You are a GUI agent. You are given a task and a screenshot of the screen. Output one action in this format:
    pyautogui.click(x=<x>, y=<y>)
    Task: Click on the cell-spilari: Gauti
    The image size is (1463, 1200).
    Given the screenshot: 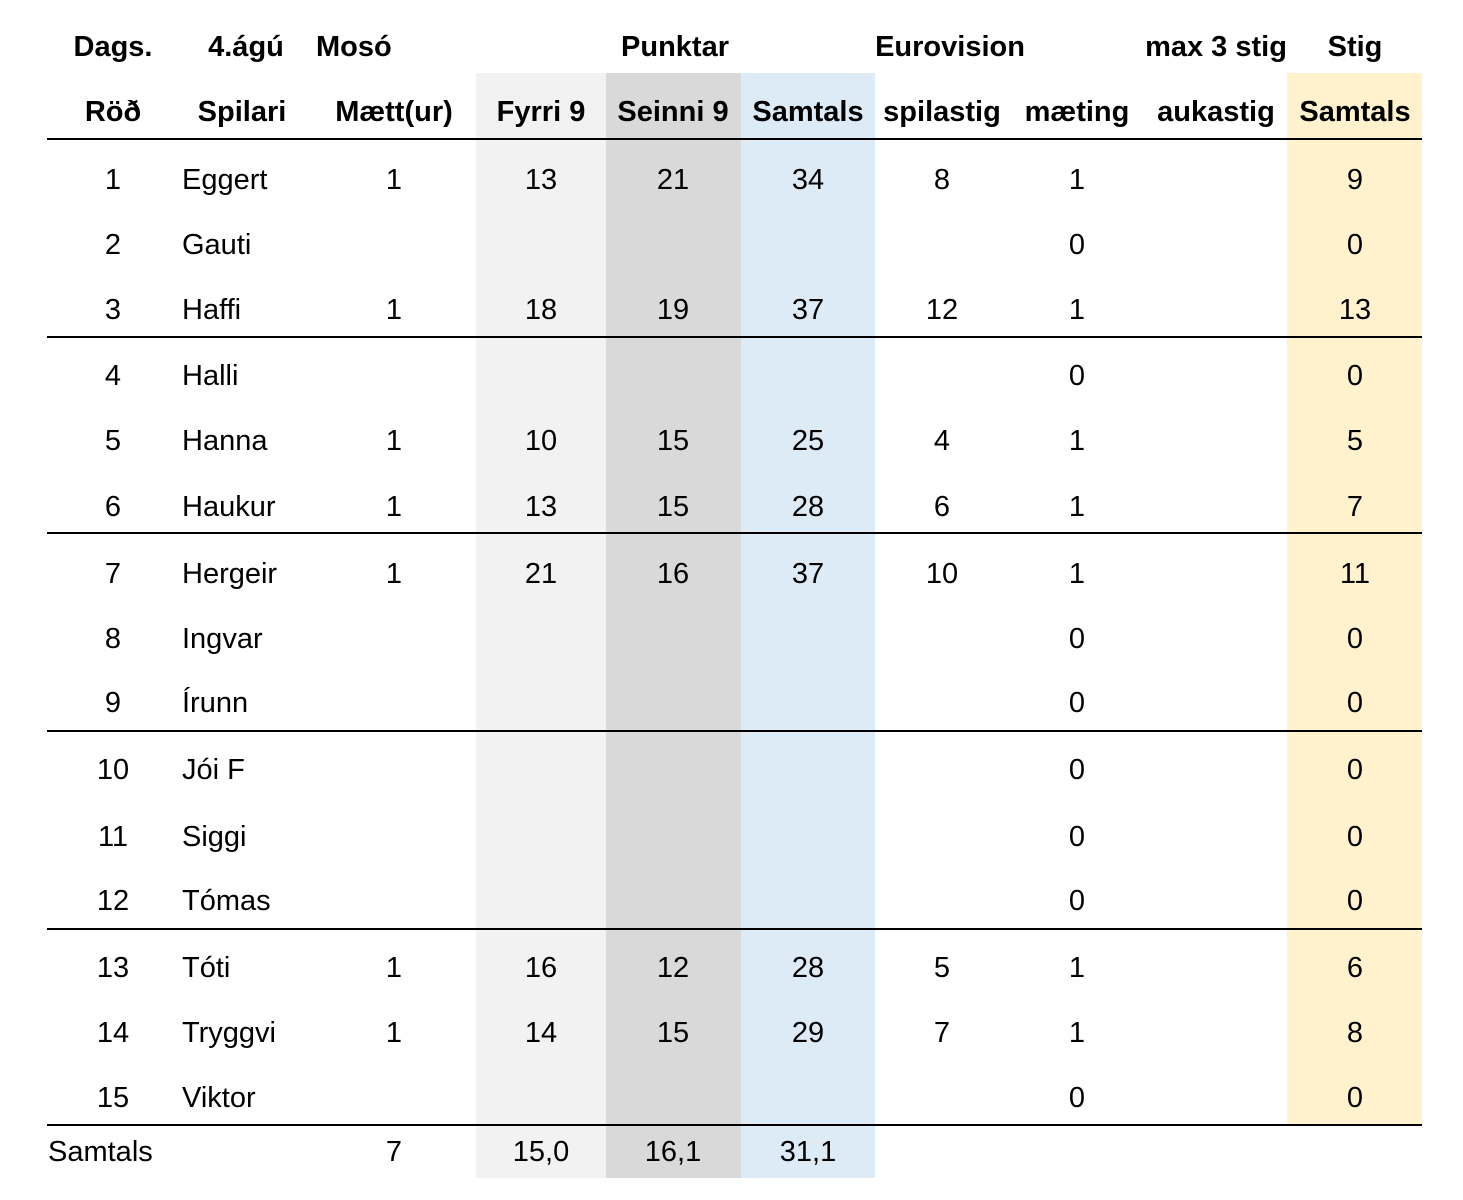 What is the action you would take?
    pyautogui.click(x=217, y=245)
    